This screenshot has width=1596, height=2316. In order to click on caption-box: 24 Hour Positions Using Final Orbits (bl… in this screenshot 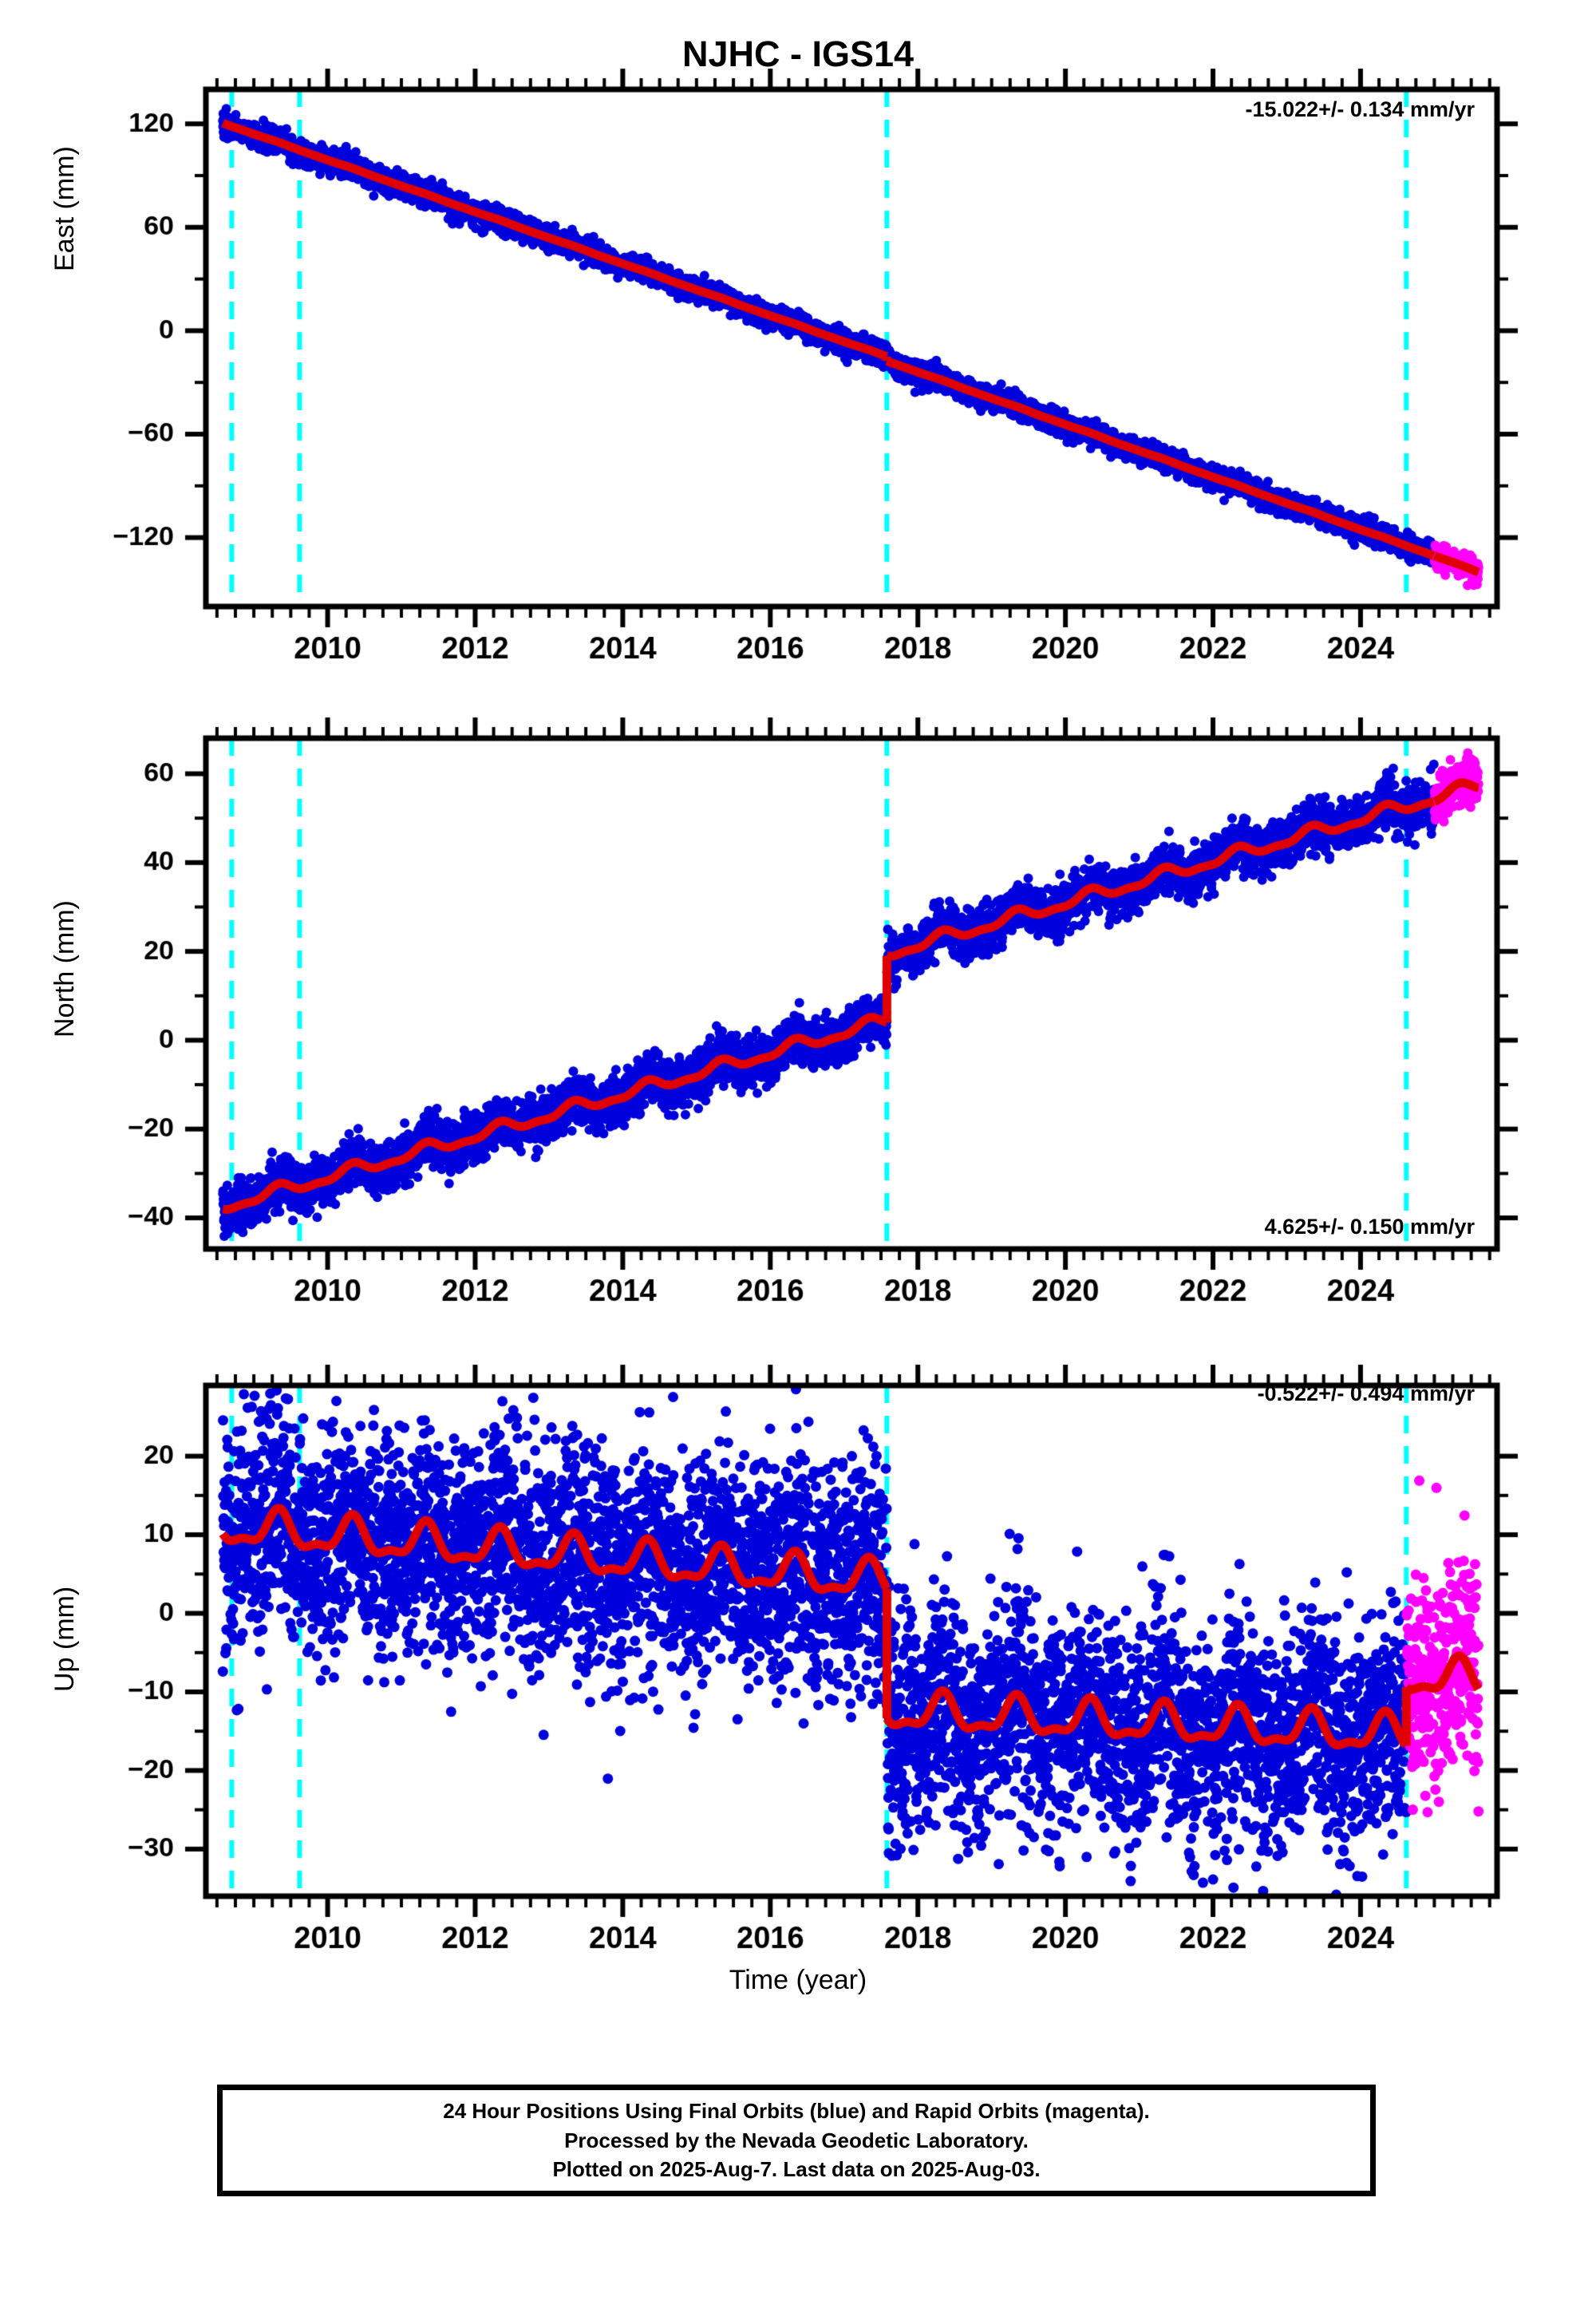, I will do `click(796, 2140)`.